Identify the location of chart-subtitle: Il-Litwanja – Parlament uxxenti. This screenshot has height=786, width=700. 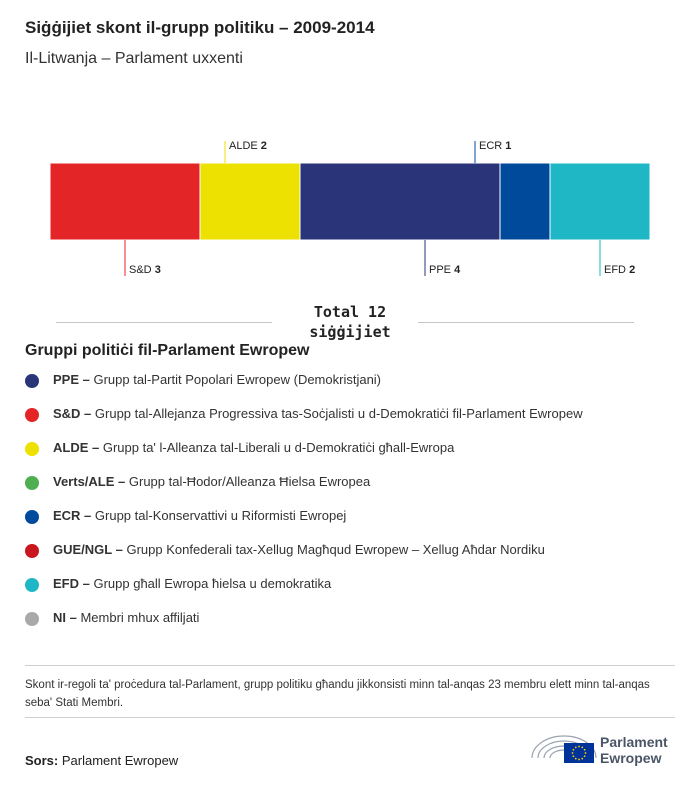
(134, 58).